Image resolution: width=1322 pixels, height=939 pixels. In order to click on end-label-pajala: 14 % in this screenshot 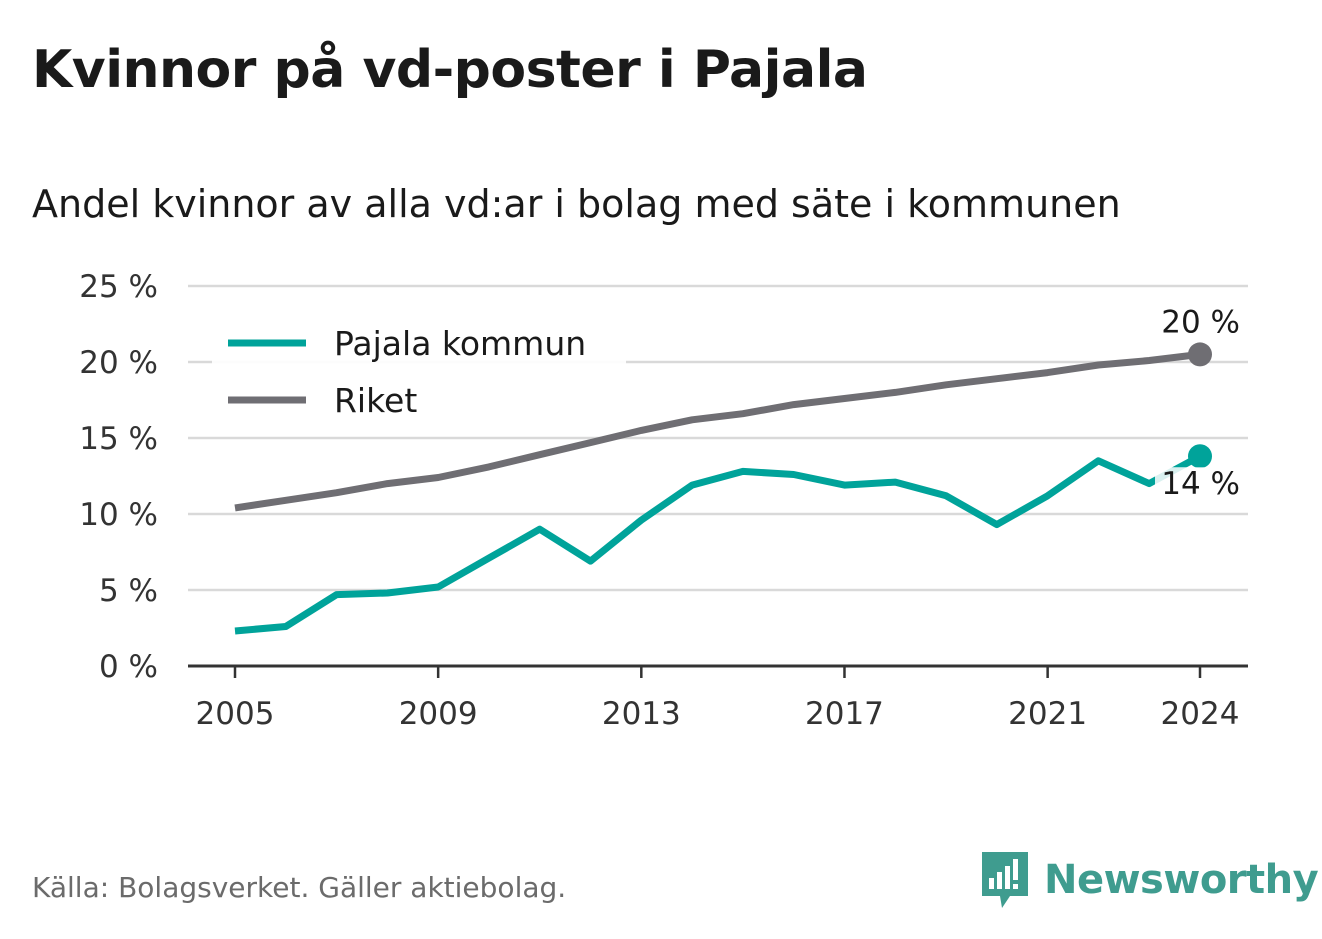, I will do `click(1200, 484)`.